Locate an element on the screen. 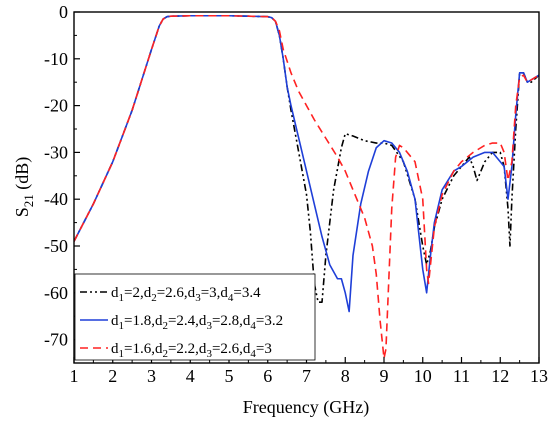 This screenshot has height=423, width=550. x-tick-label: 9 is located at coordinates (384, 376).